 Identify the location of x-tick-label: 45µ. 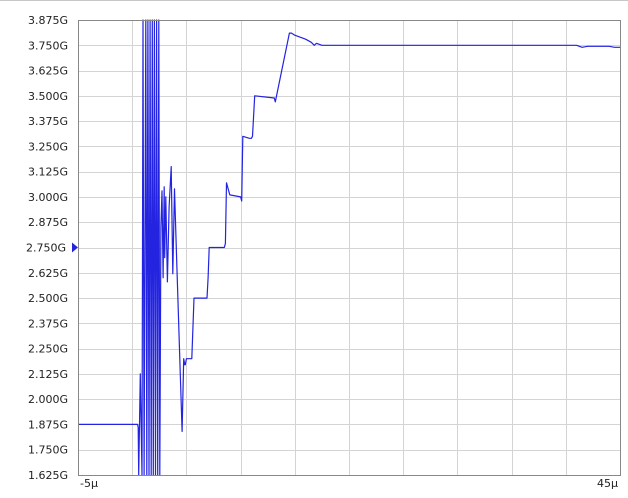
(607, 483).